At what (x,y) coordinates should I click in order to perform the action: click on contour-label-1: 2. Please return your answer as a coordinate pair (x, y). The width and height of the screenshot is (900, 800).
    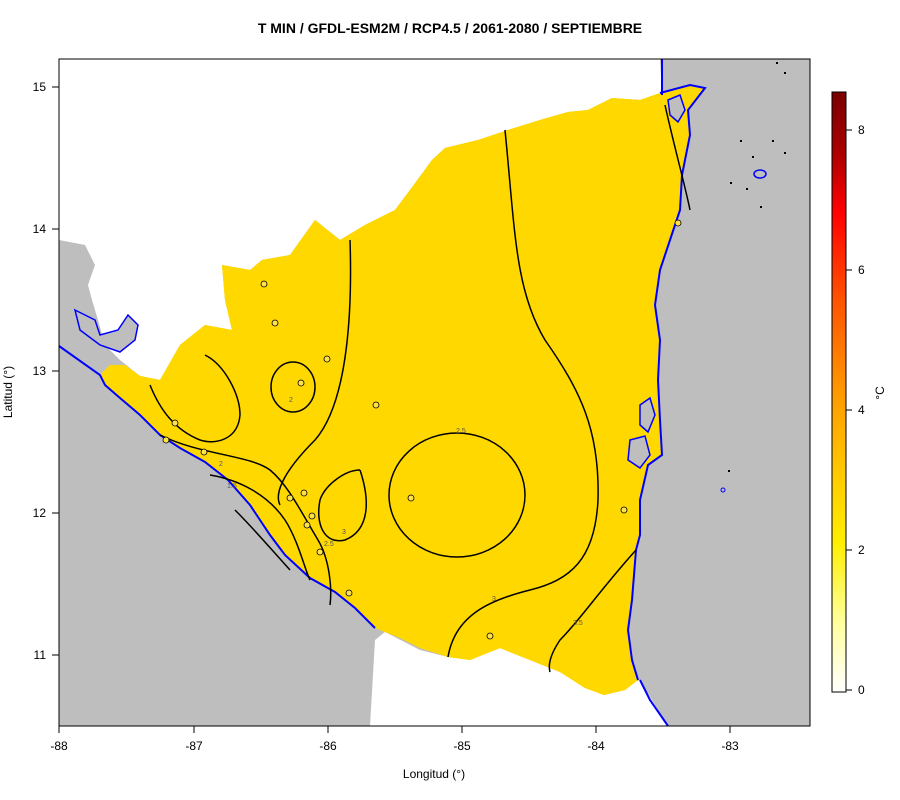
    Looking at the image, I should click on (291, 400).